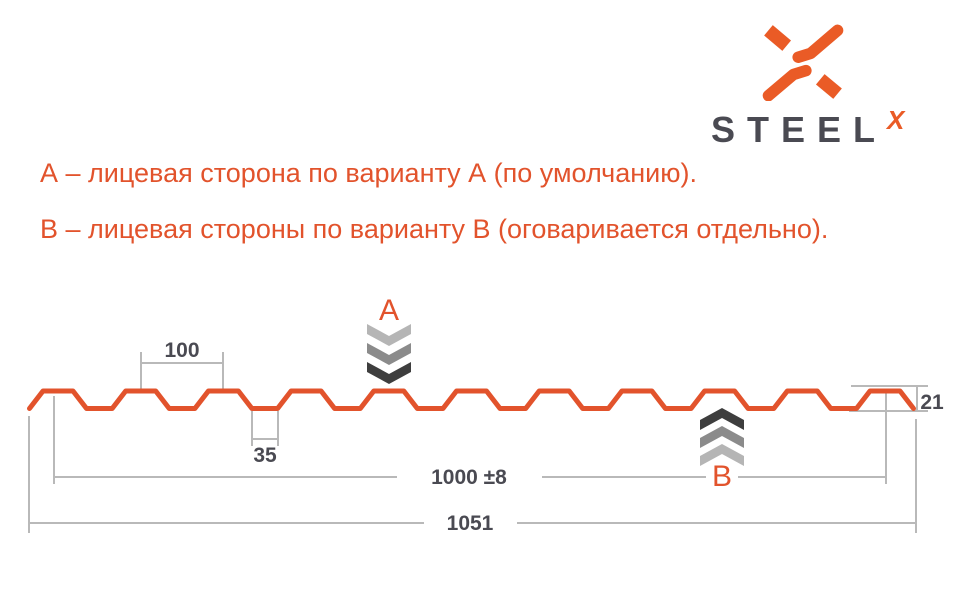 Image resolution: width=970 pixels, height=593 pixels. Describe the element at coordinates (181, 350) in the screenshot. I see `dim-rib-pitch-value: 100` at that location.